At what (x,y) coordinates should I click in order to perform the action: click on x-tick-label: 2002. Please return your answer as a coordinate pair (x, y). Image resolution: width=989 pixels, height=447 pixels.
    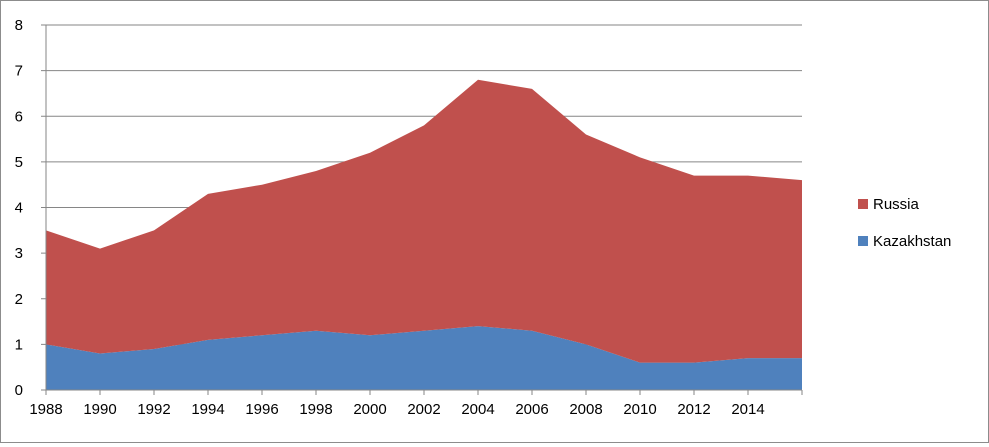
    Looking at the image, I should click on (423, 409).